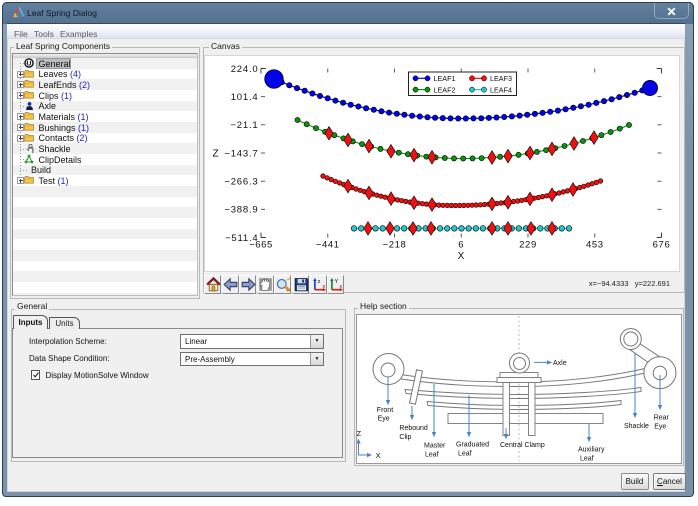  Describe the element at coordinates (445, 78) in the screenshot. I see `svg-text: LEAF1` at that location.